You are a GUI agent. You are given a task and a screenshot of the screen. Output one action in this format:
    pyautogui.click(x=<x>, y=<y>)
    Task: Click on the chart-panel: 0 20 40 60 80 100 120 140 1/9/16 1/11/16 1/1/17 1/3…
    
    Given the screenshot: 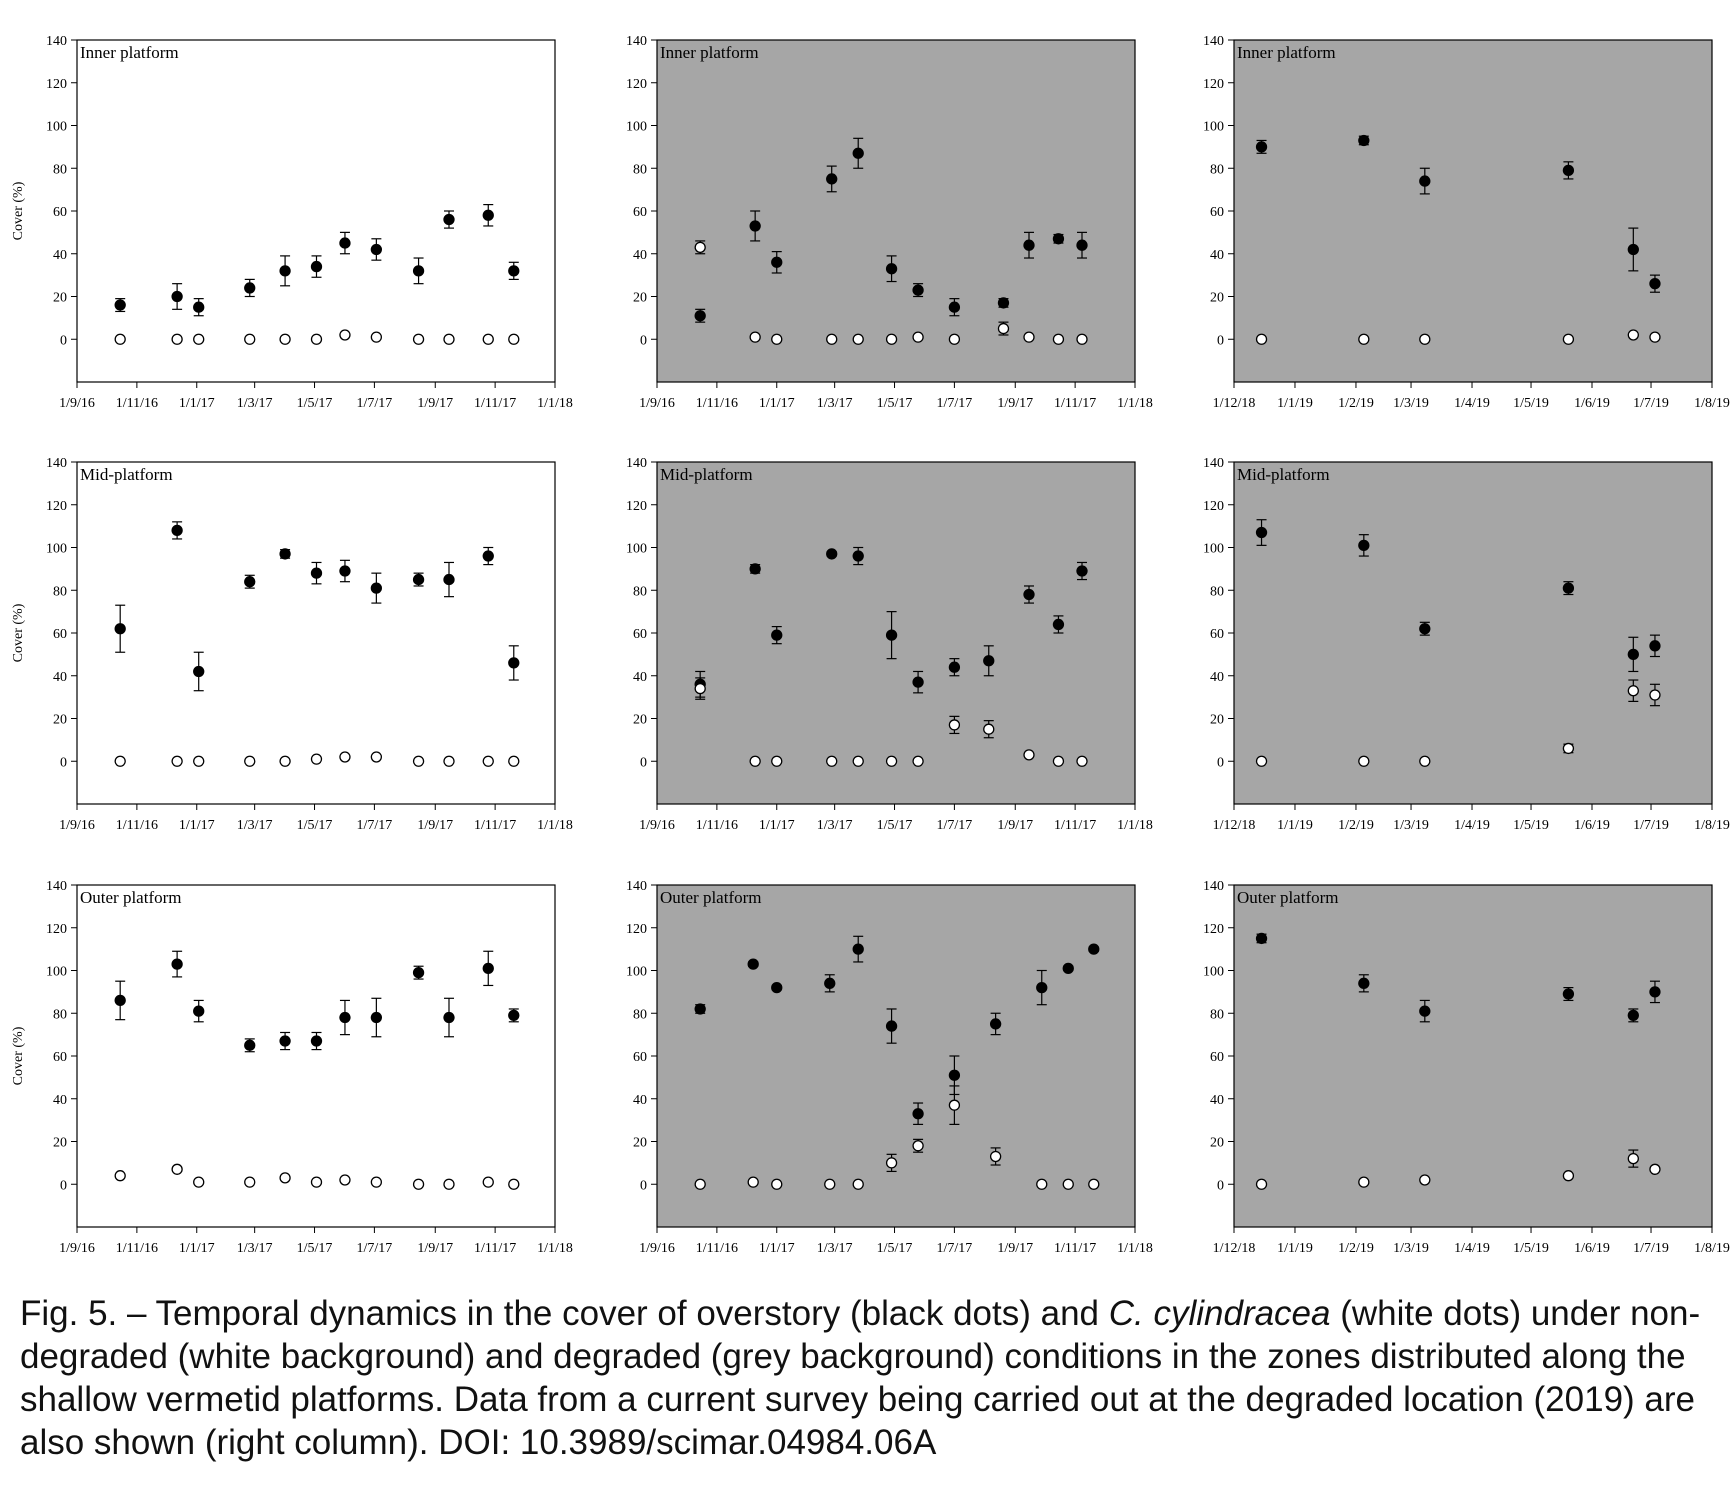 What is the action you would take?
    pyautogui.click(x=292, y=222)
    